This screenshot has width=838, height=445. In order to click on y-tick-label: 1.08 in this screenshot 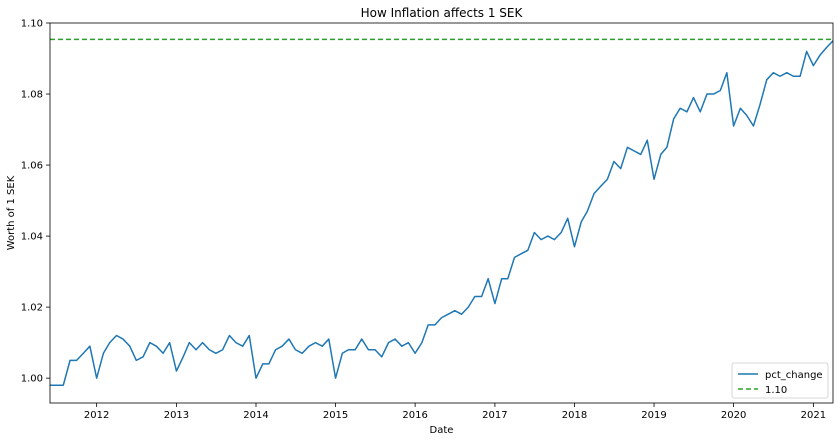, I will do `click(32, 95)`.